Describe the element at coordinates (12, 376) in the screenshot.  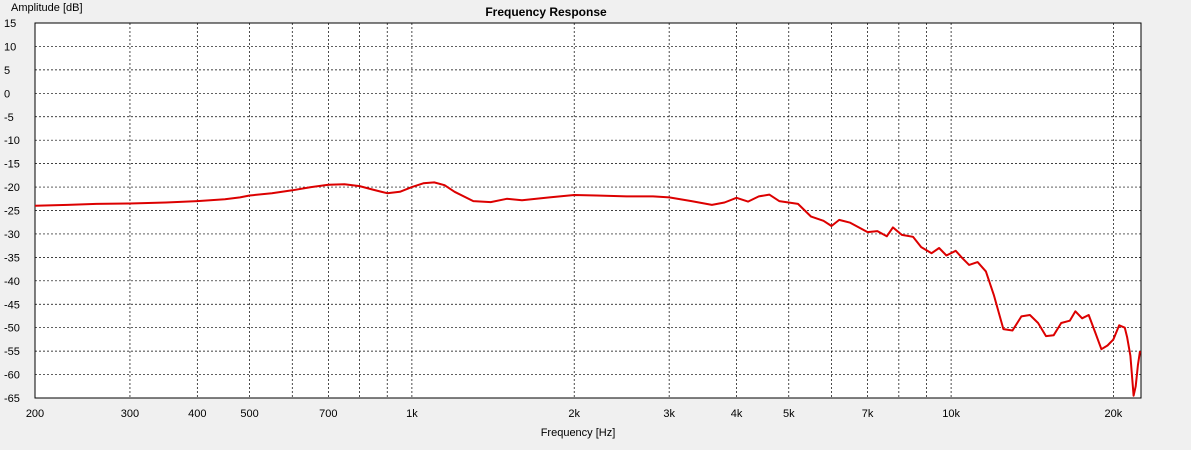
I see `y-tick-label: -60` at that location.